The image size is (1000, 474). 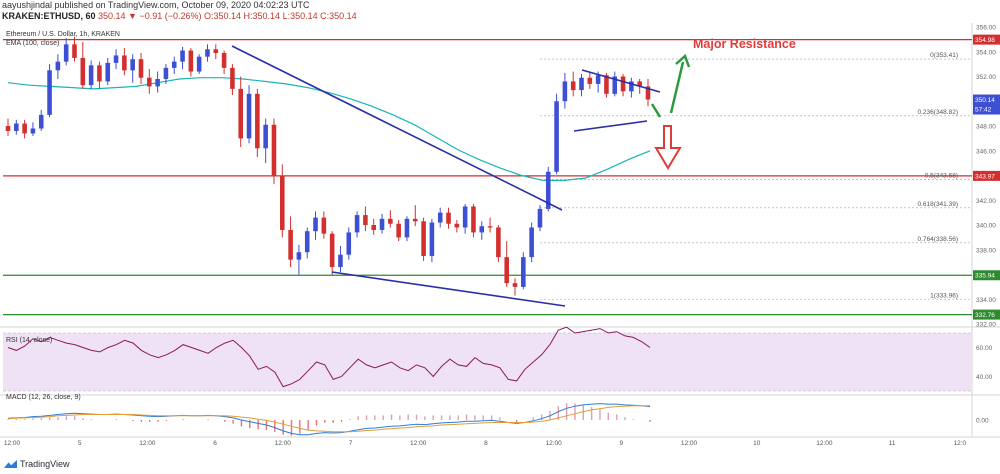 What do you see at coordinates (986, 151) in the screenshot?
I see `price-tick-label: 346.00` at bounding box center [986, 151].